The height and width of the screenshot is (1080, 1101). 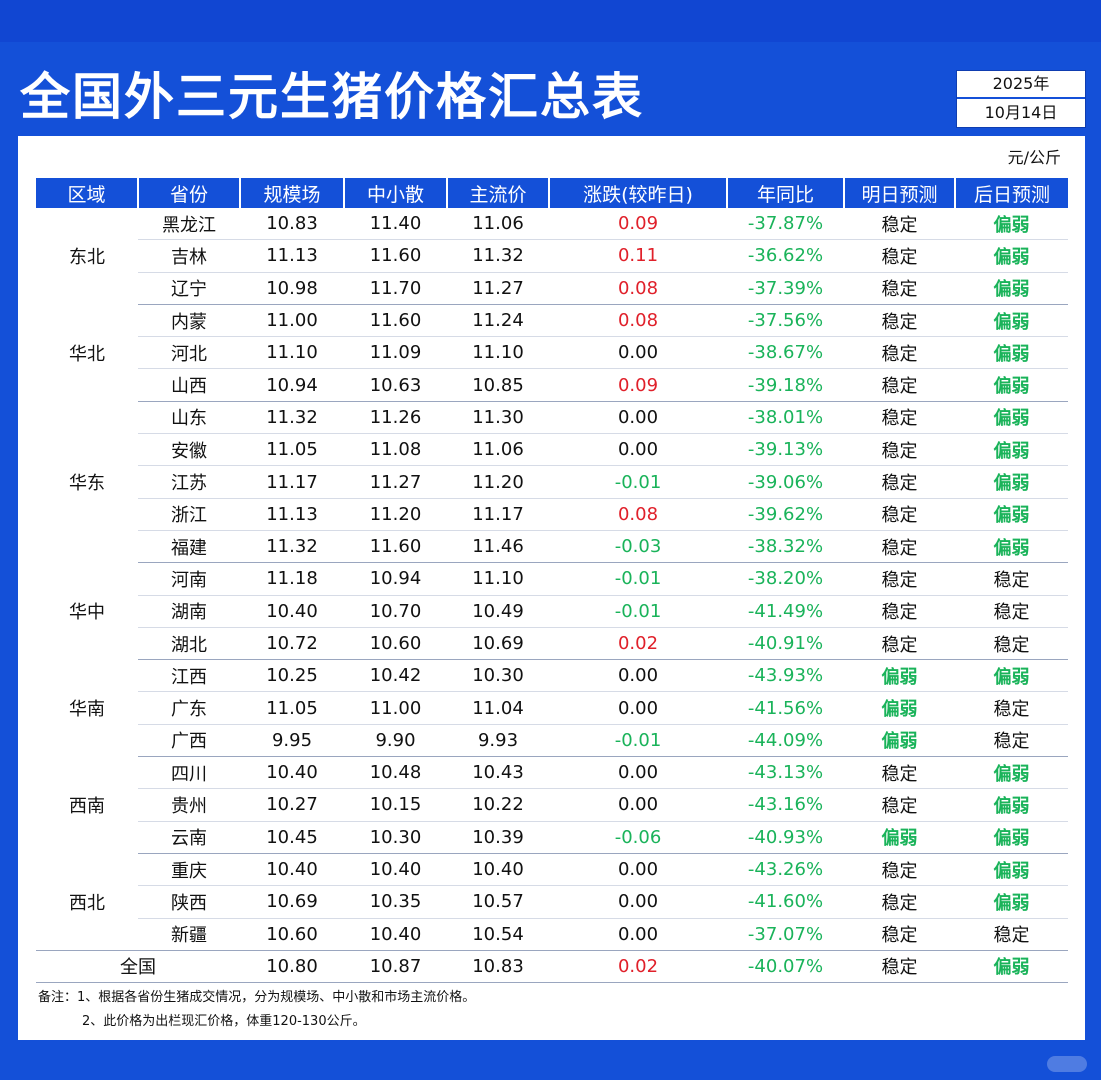 What do you see at coordinates (552, 902) in the screenshot?
I see `table-row: 陕西 10.69 10.35 10.57 0.00 -41.60% 稳定 偏弱` at bounding box center [552, 902].